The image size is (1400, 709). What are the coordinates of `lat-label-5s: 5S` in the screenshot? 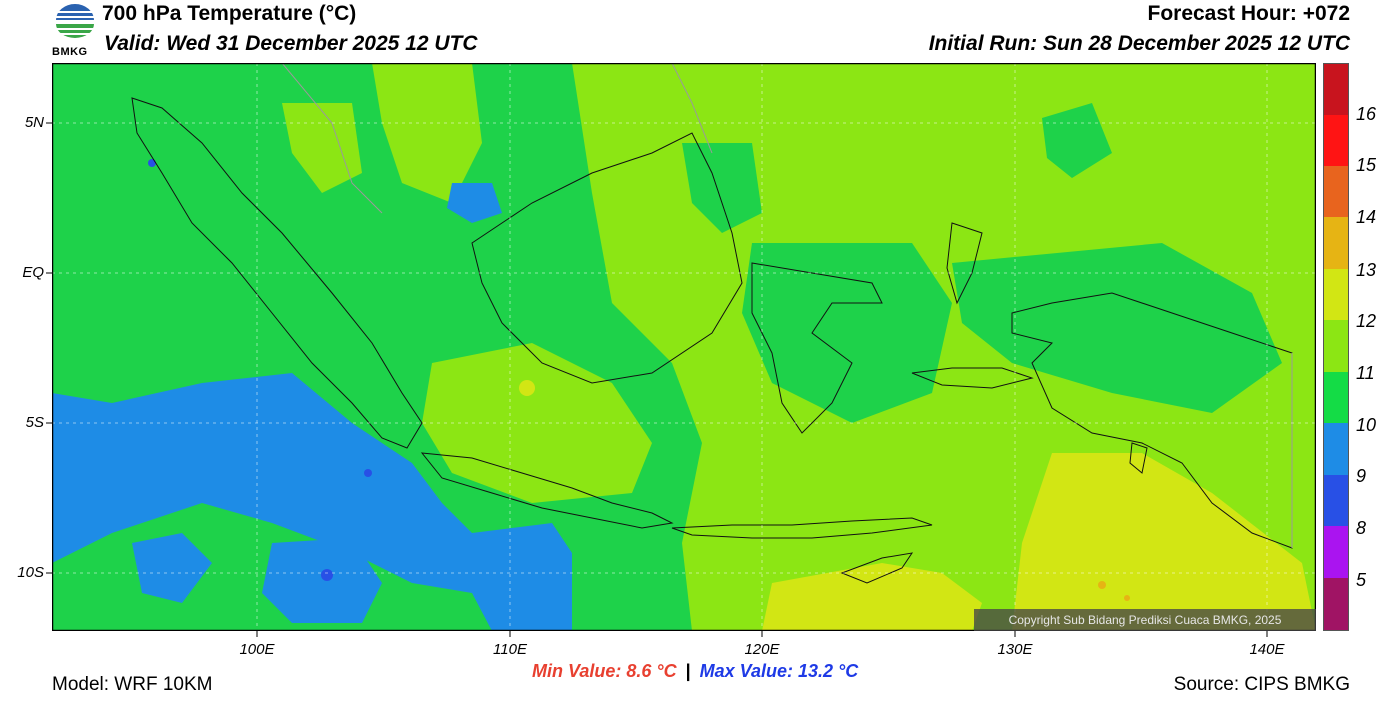 It's located at (34, 422).